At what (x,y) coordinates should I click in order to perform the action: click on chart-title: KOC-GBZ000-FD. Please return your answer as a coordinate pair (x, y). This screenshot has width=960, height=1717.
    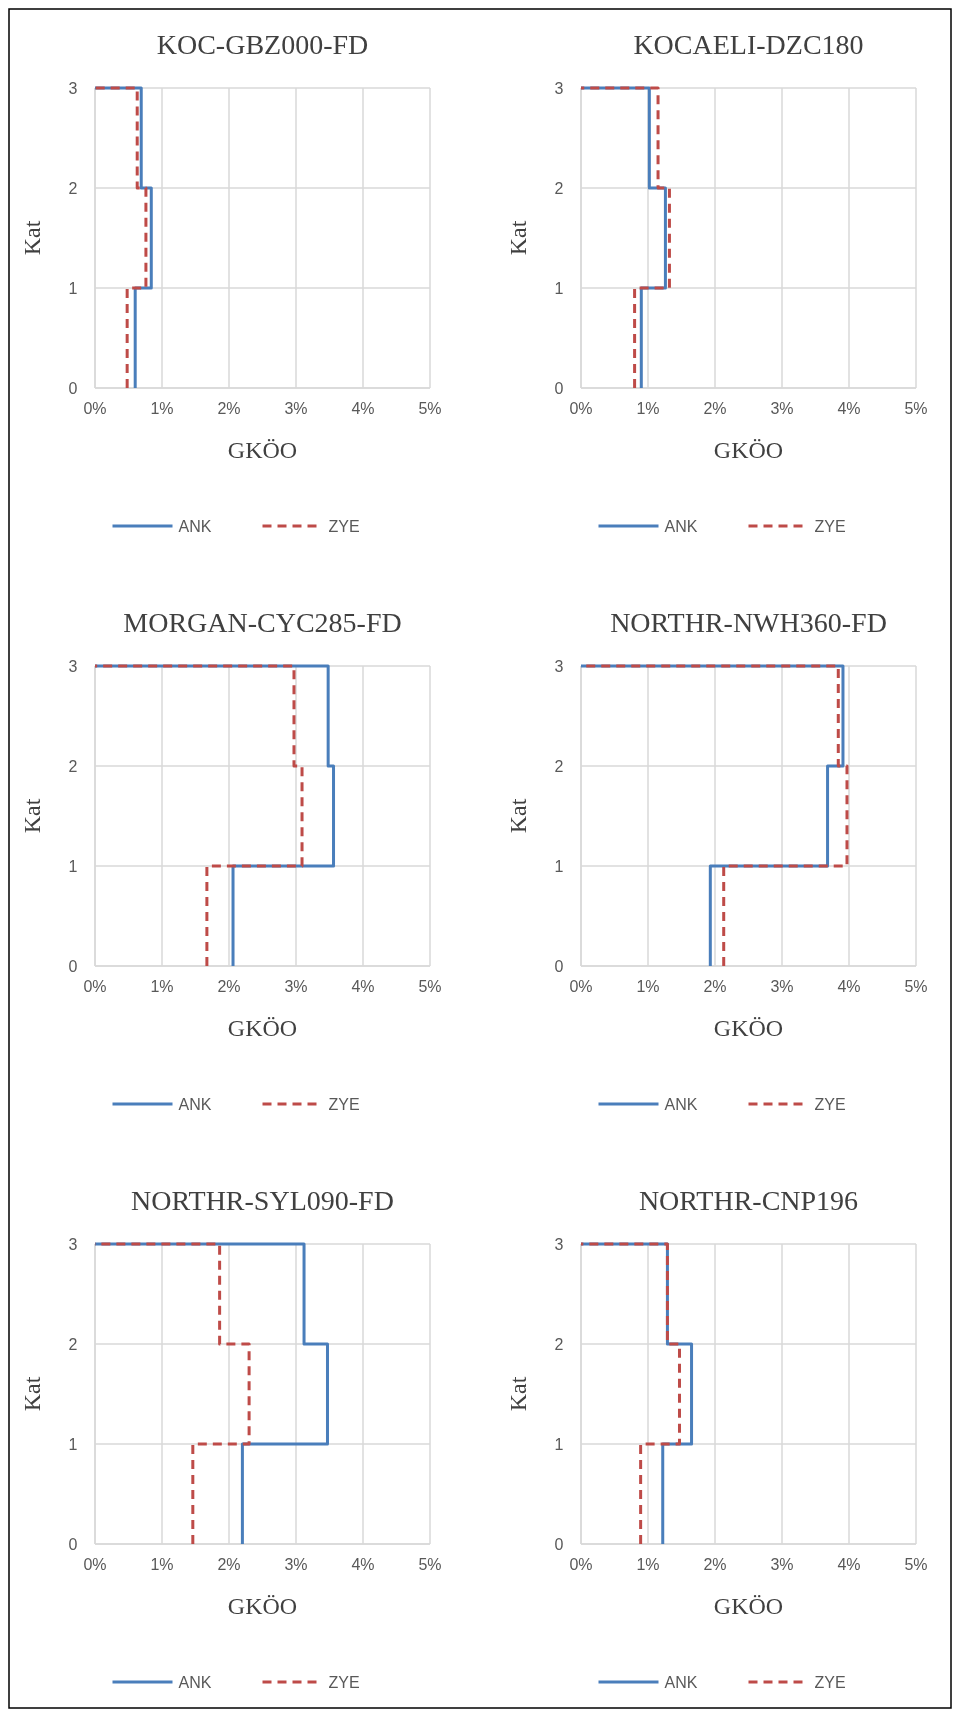
    Looking at the image, I should click on (262, 44).